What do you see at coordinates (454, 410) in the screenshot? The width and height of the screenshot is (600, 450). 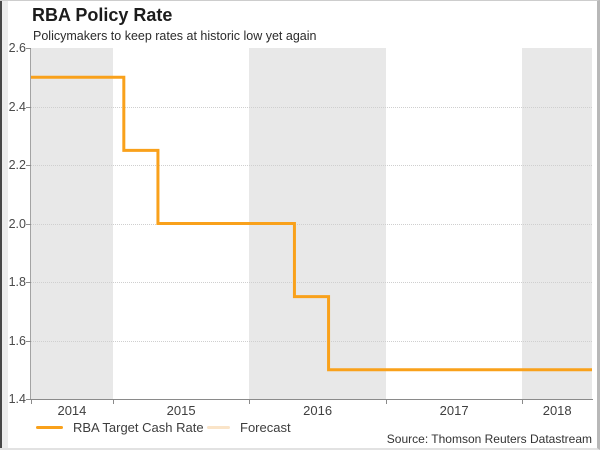 I see `x-axis-label: 2017` at bounding box center [454, 410].